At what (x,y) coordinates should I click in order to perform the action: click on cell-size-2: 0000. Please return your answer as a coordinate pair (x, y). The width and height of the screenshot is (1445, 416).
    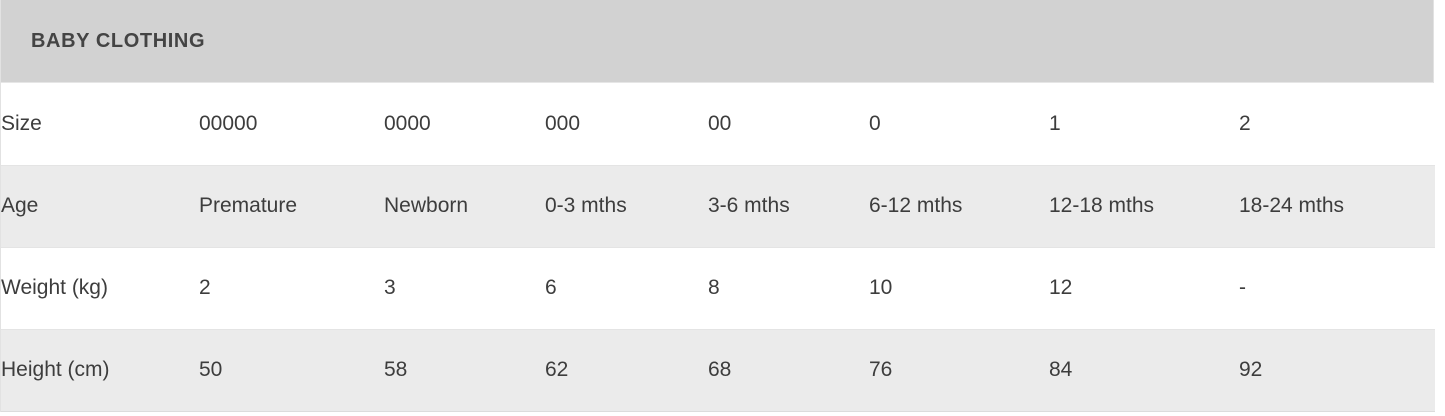
    Looking at the image, I should click on (464, 124).